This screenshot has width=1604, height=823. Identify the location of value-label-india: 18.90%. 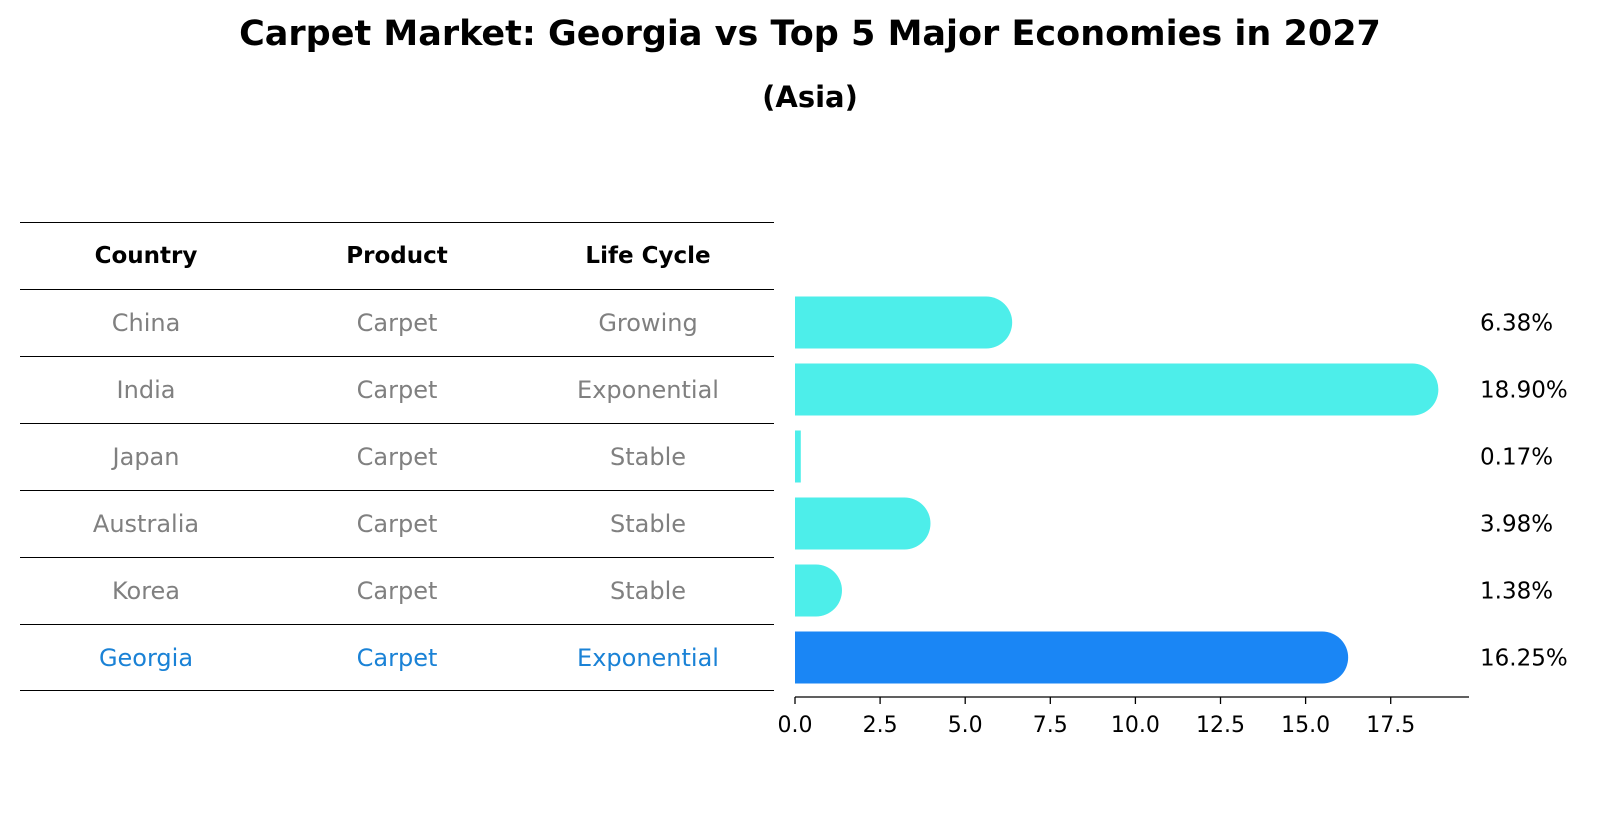
(1524, 391).